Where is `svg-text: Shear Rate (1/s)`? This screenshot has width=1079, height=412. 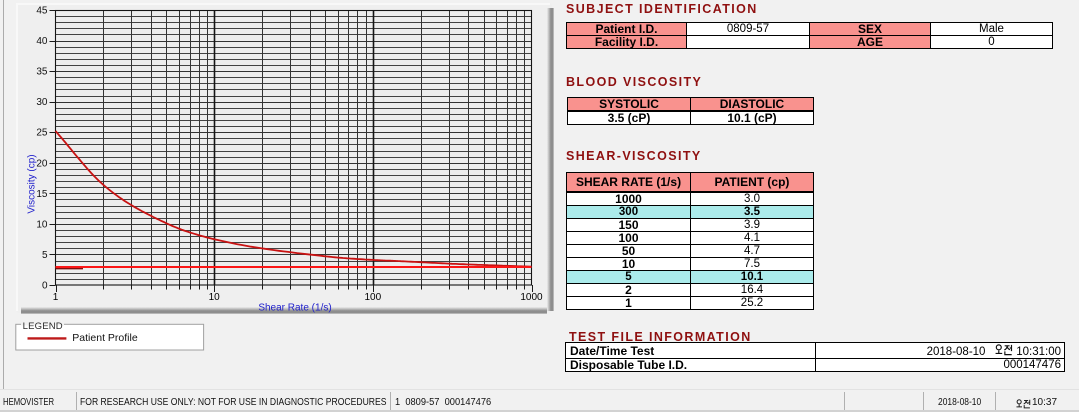 svg-text: Shear Rate (1/s) is located at coordinates (294, 307).